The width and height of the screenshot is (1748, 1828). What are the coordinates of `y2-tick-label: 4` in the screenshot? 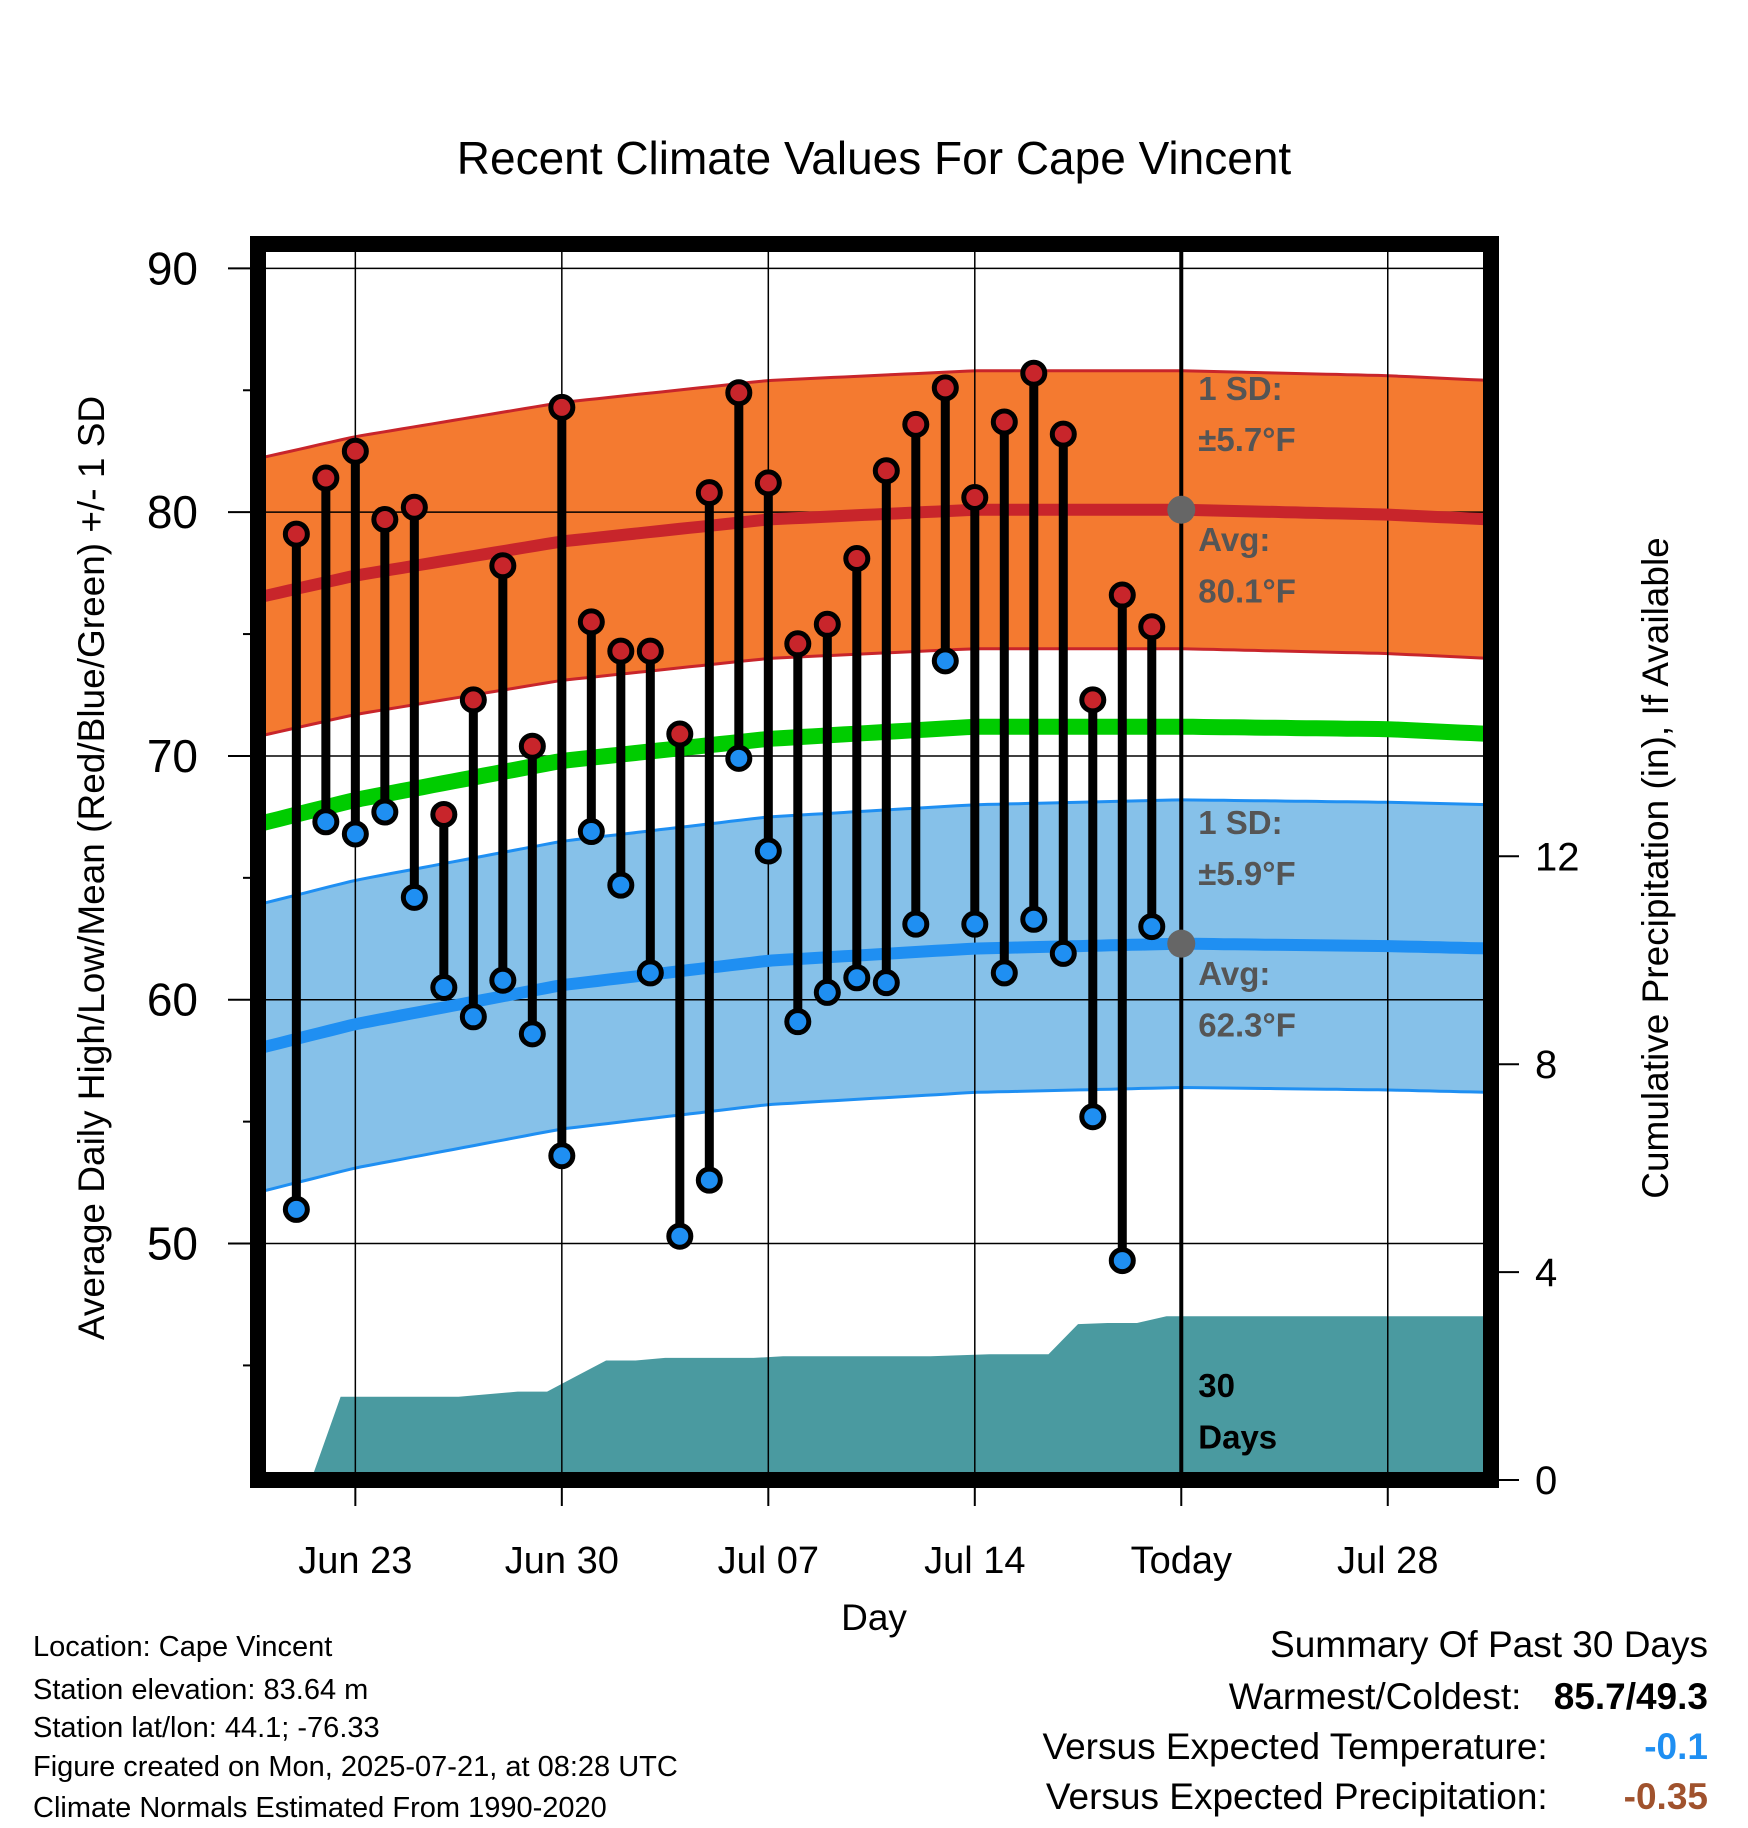 It's located at (1546, 1273).